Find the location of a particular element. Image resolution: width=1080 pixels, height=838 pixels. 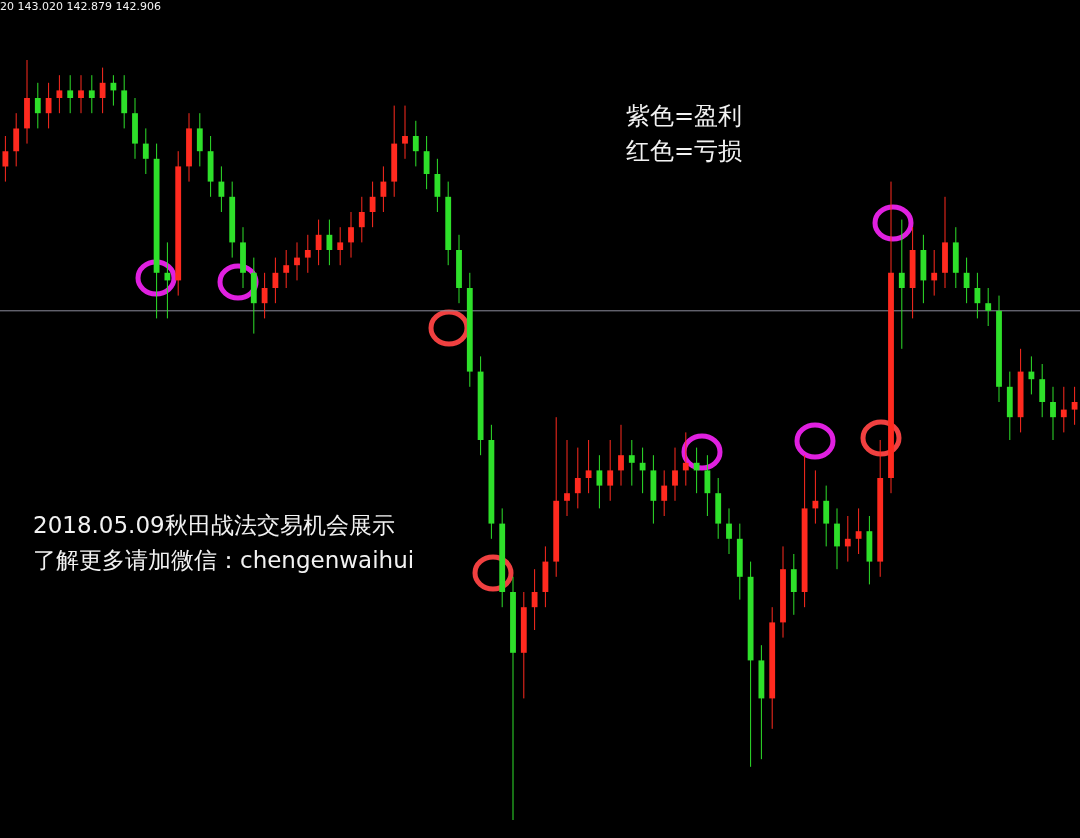

annotation: 红色=亏损 is located at coordinates (684, 151).